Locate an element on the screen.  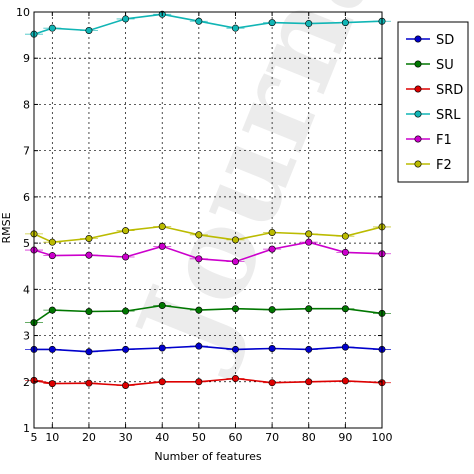
x-tick-label: 70 is located at coordinates (272, 437).